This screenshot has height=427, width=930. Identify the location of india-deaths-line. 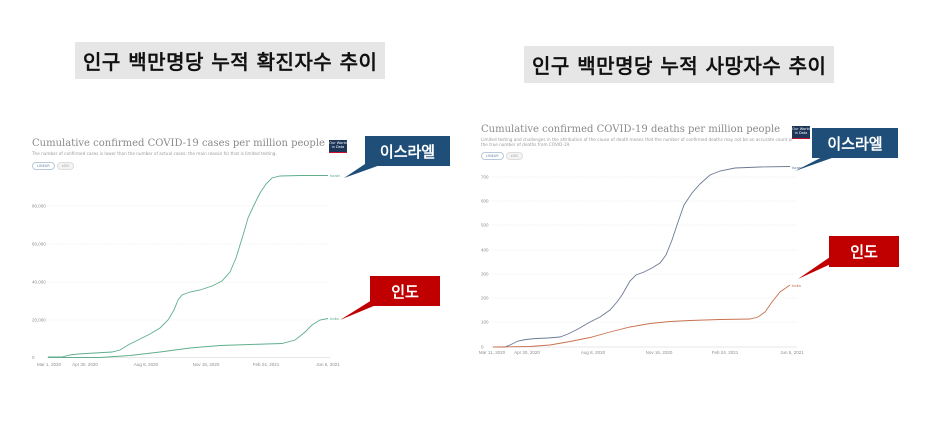
(641, 316).